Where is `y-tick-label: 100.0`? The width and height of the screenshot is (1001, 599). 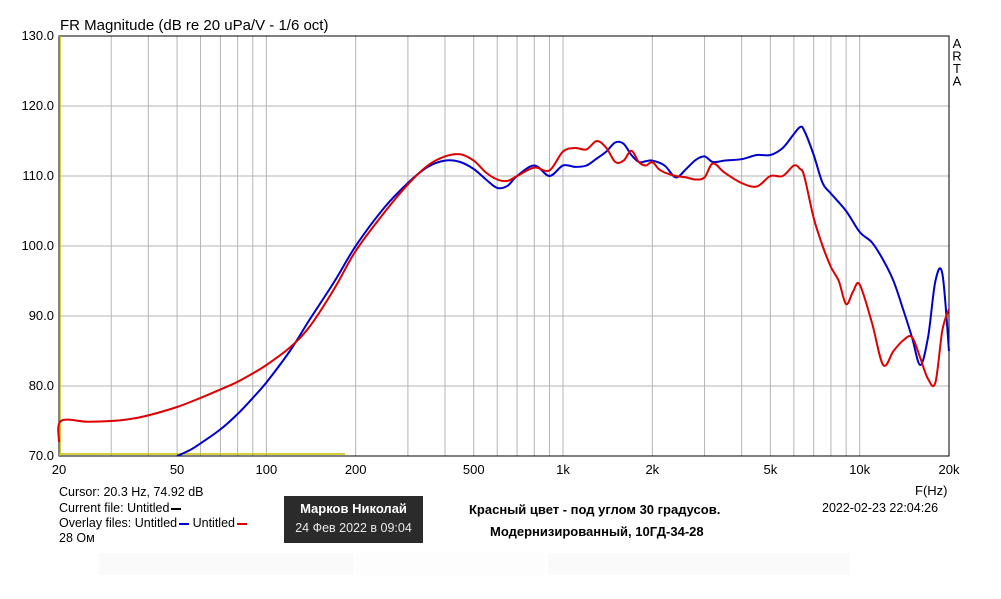
y-tick-label: 100.0 is located at coordinates (37, 245).